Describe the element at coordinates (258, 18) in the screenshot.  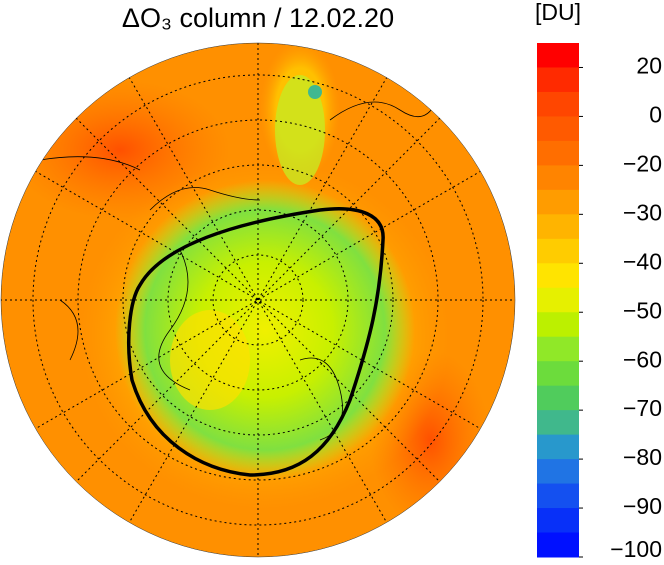
I see `map-title: ΔO₃ column / 12.02.20` at that location.